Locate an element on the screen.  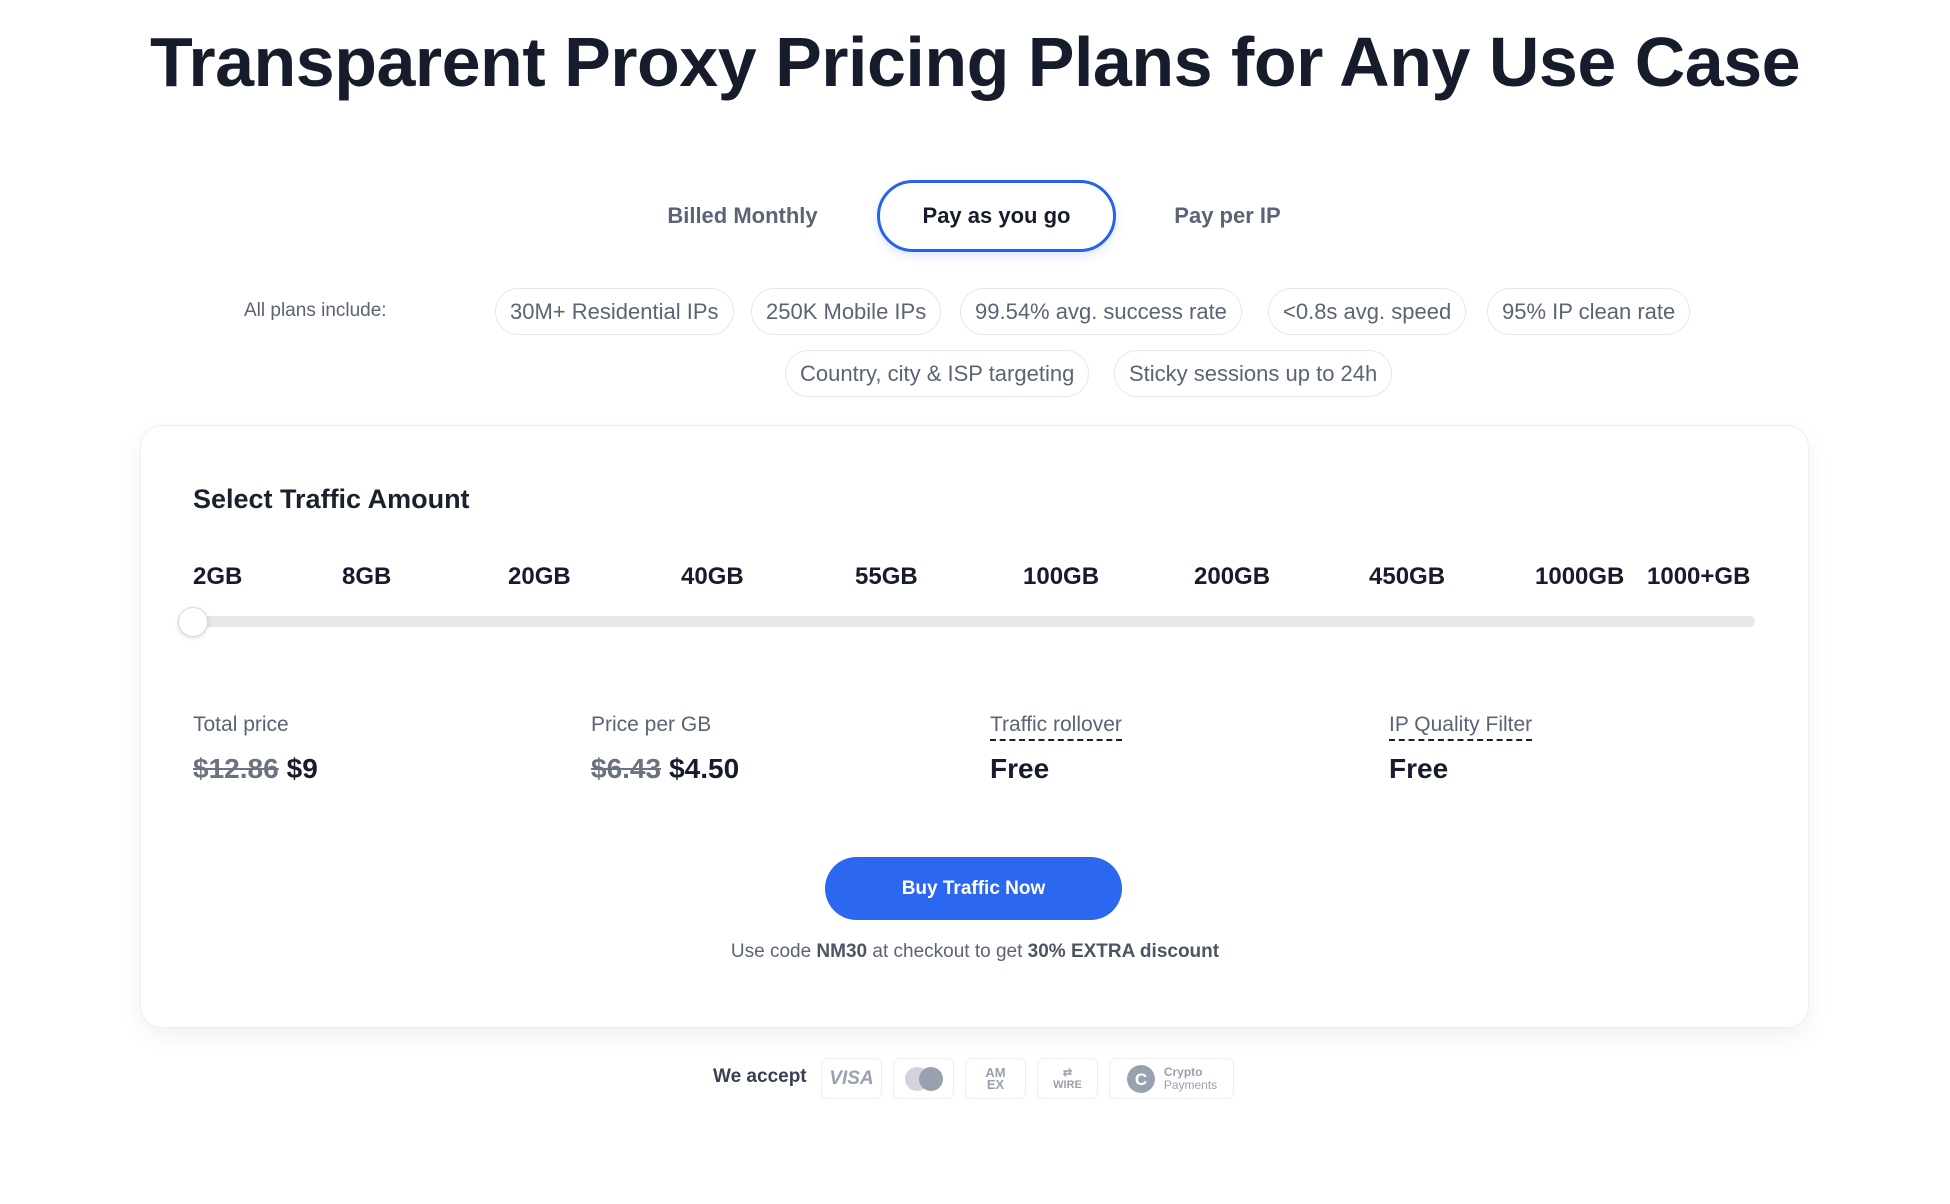
svg-text: C is located at coordinates (1141, 1079).